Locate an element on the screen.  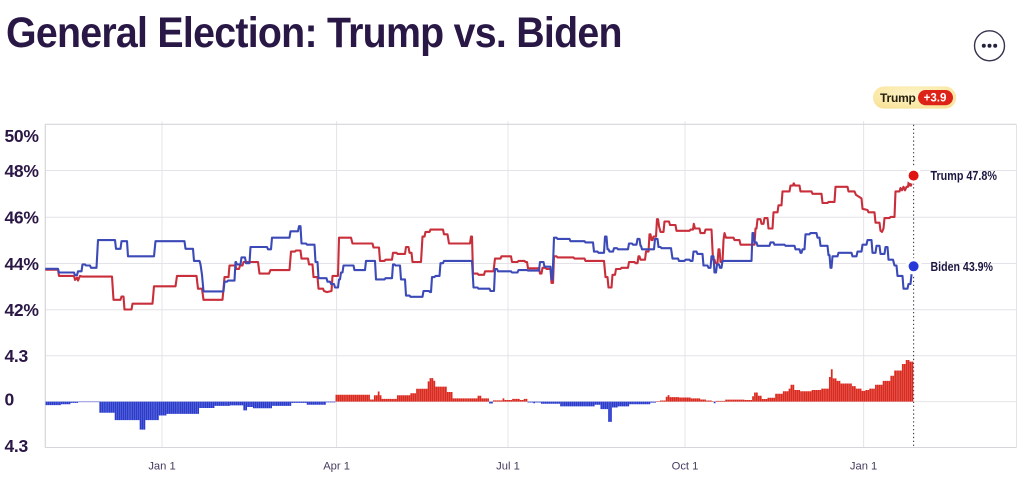
svg-text: Apr 1 is located at coordinates (336, 467).